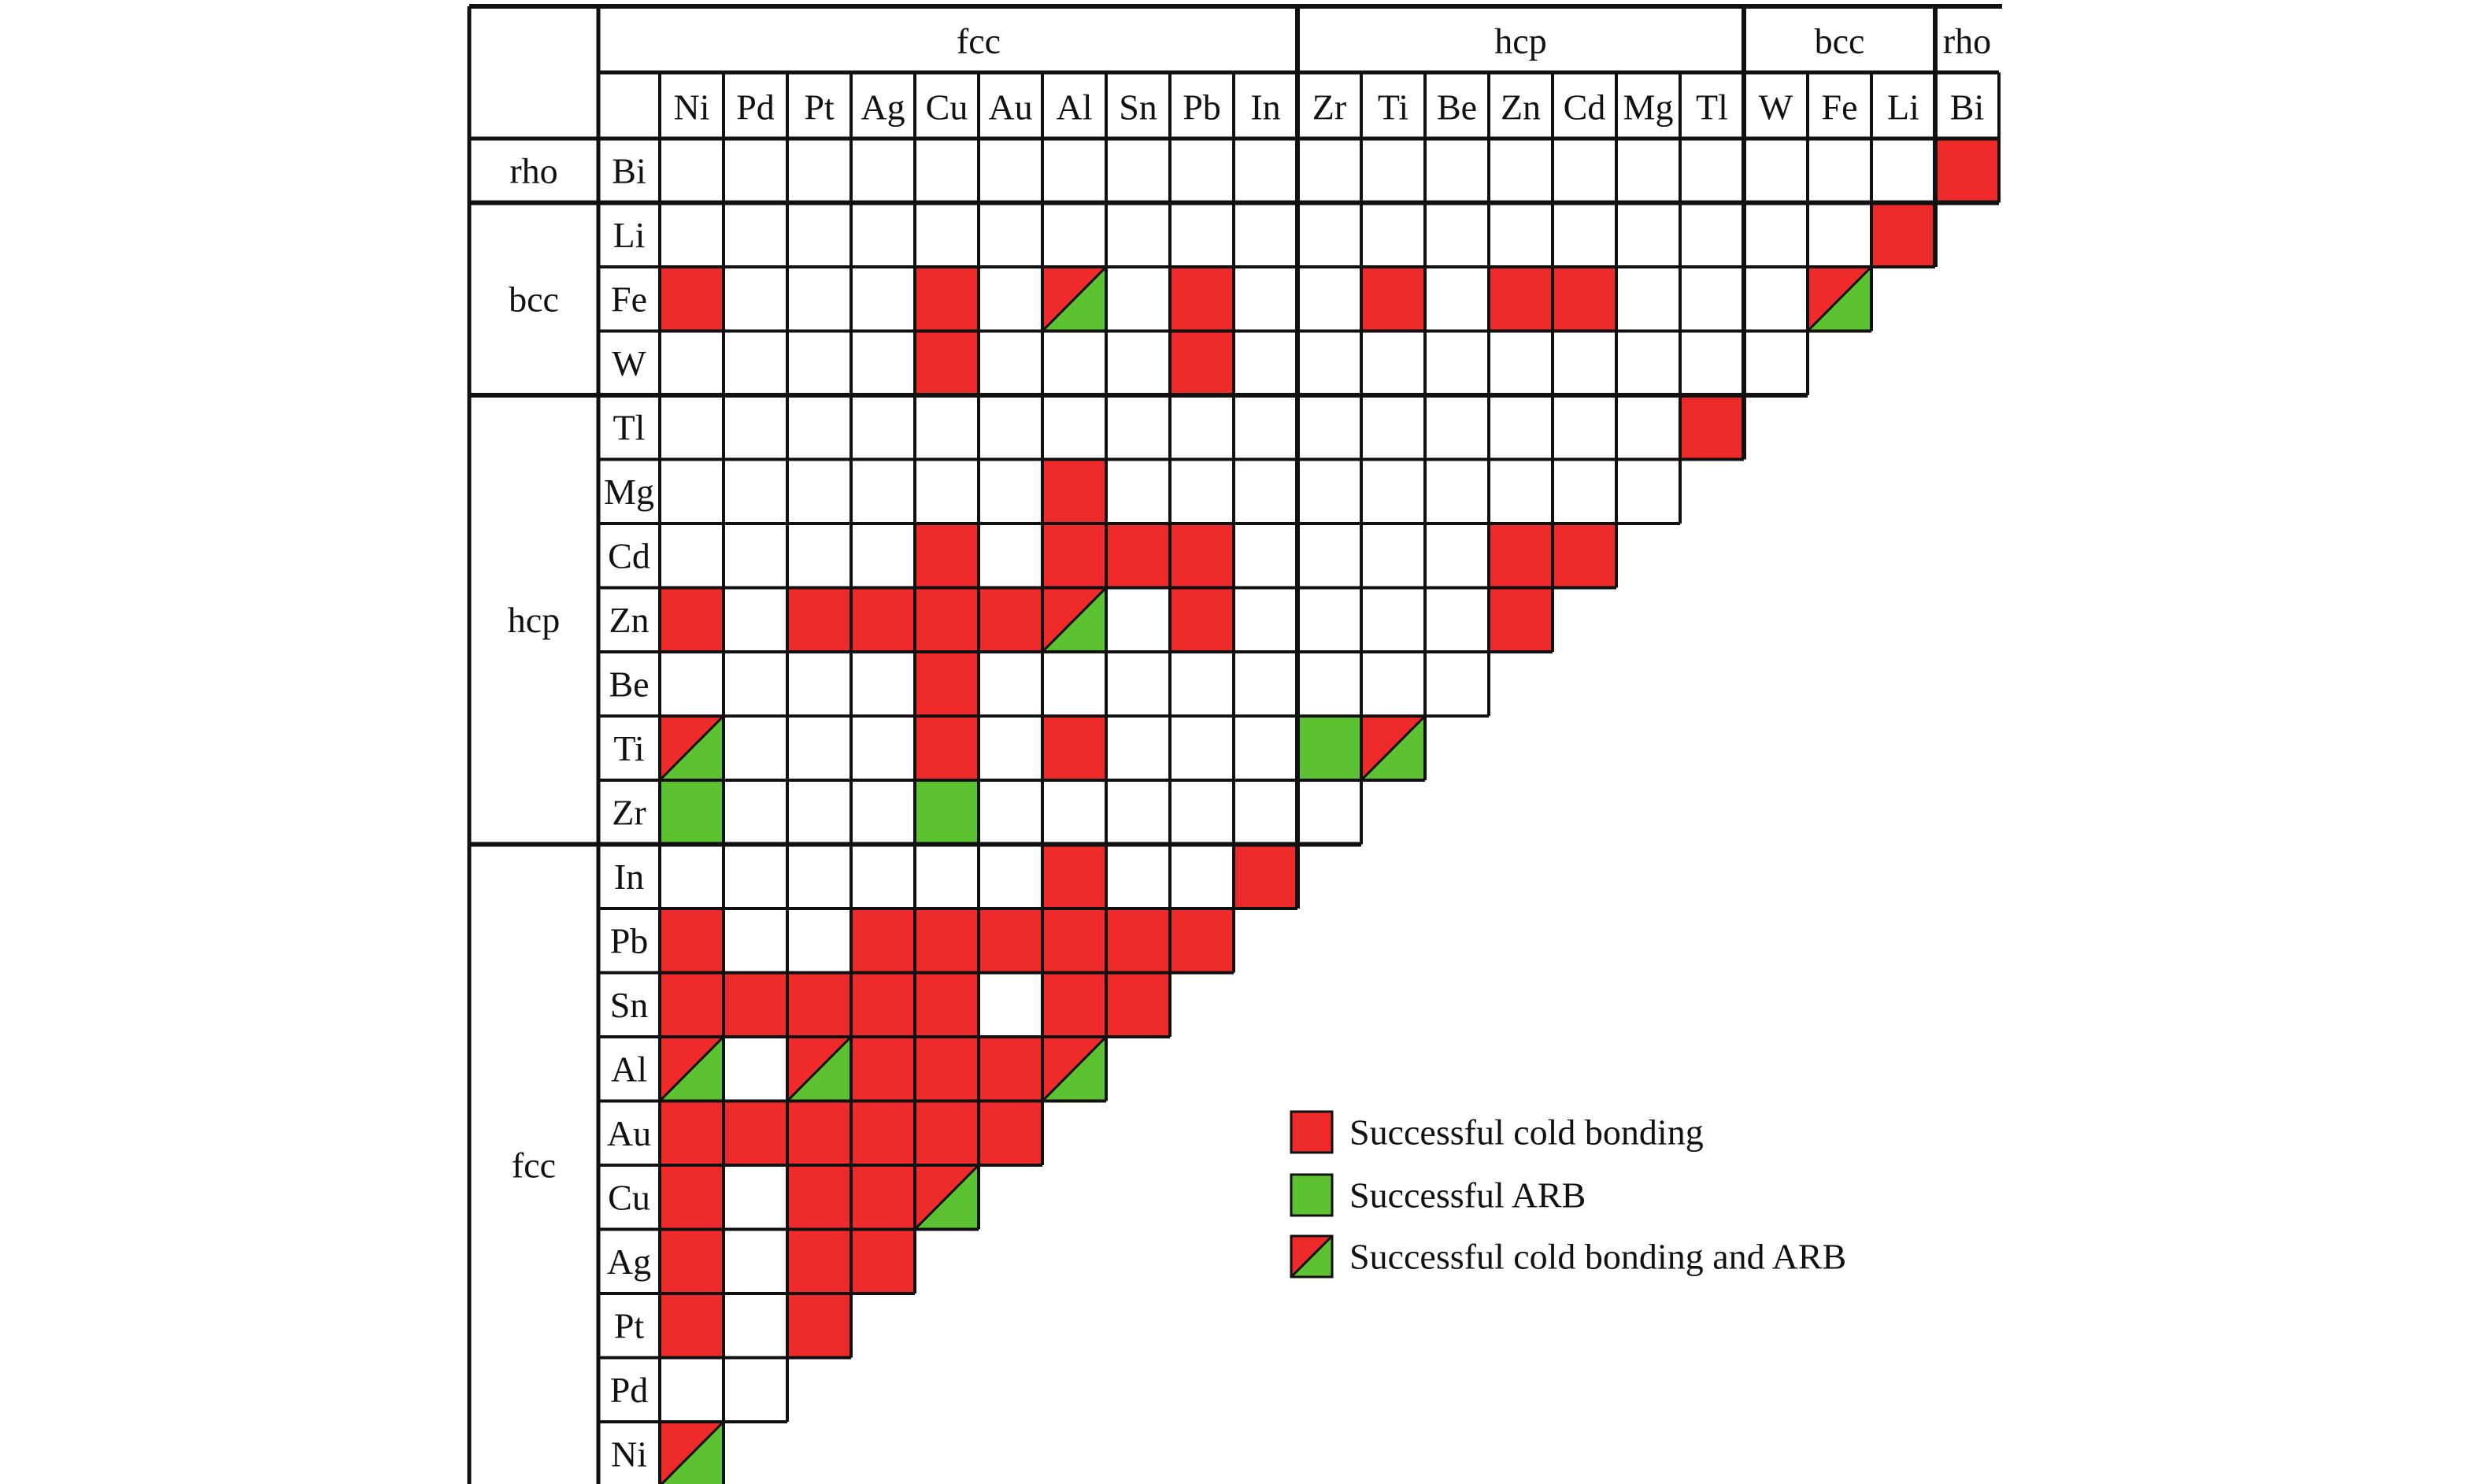  I want to click on row-label-be: Be, so click(629, 684).